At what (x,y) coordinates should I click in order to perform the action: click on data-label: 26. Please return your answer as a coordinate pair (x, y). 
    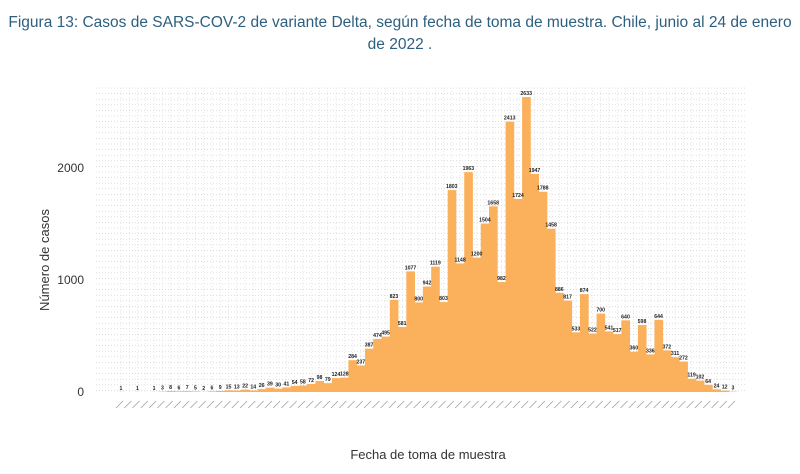
    Looking at the image, I should click on (262, 386).